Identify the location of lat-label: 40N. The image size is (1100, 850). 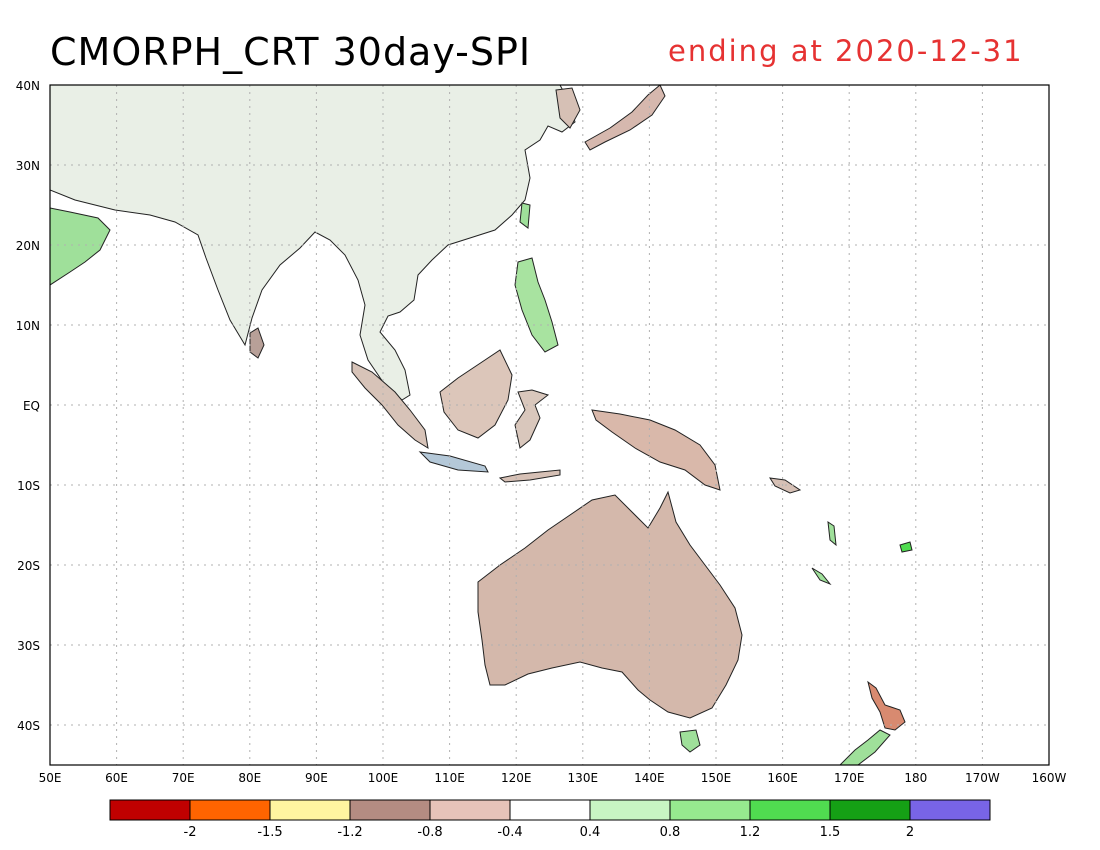
(28, 86).